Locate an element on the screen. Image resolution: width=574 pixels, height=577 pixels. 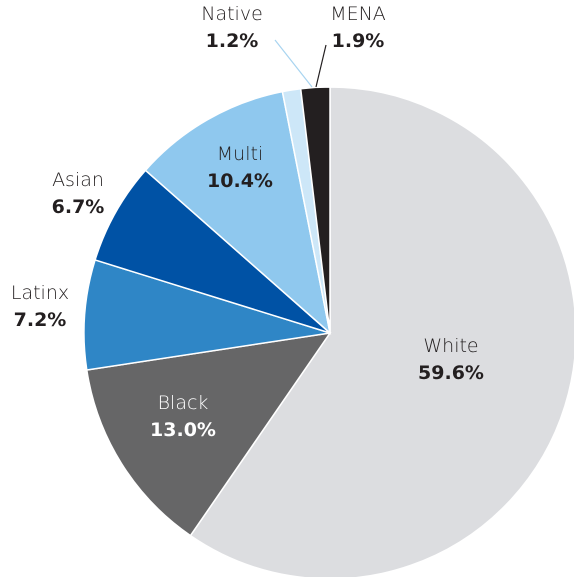
slice-value-mena: 1.9% is located at coordinates (358, 41).